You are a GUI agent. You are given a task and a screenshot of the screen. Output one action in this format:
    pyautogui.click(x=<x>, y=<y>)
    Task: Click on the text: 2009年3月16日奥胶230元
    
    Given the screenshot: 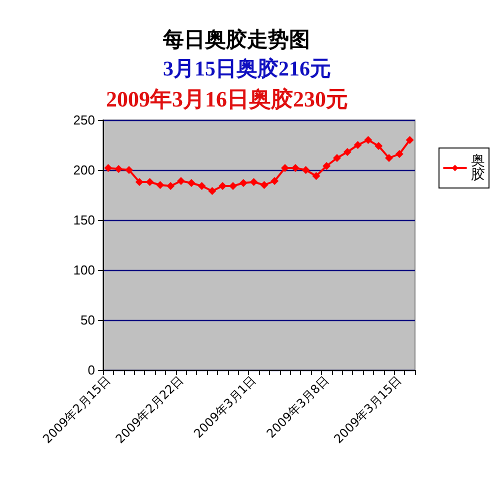 What is the action you would take?
    pyautogui.click(x=227, y=99)
    